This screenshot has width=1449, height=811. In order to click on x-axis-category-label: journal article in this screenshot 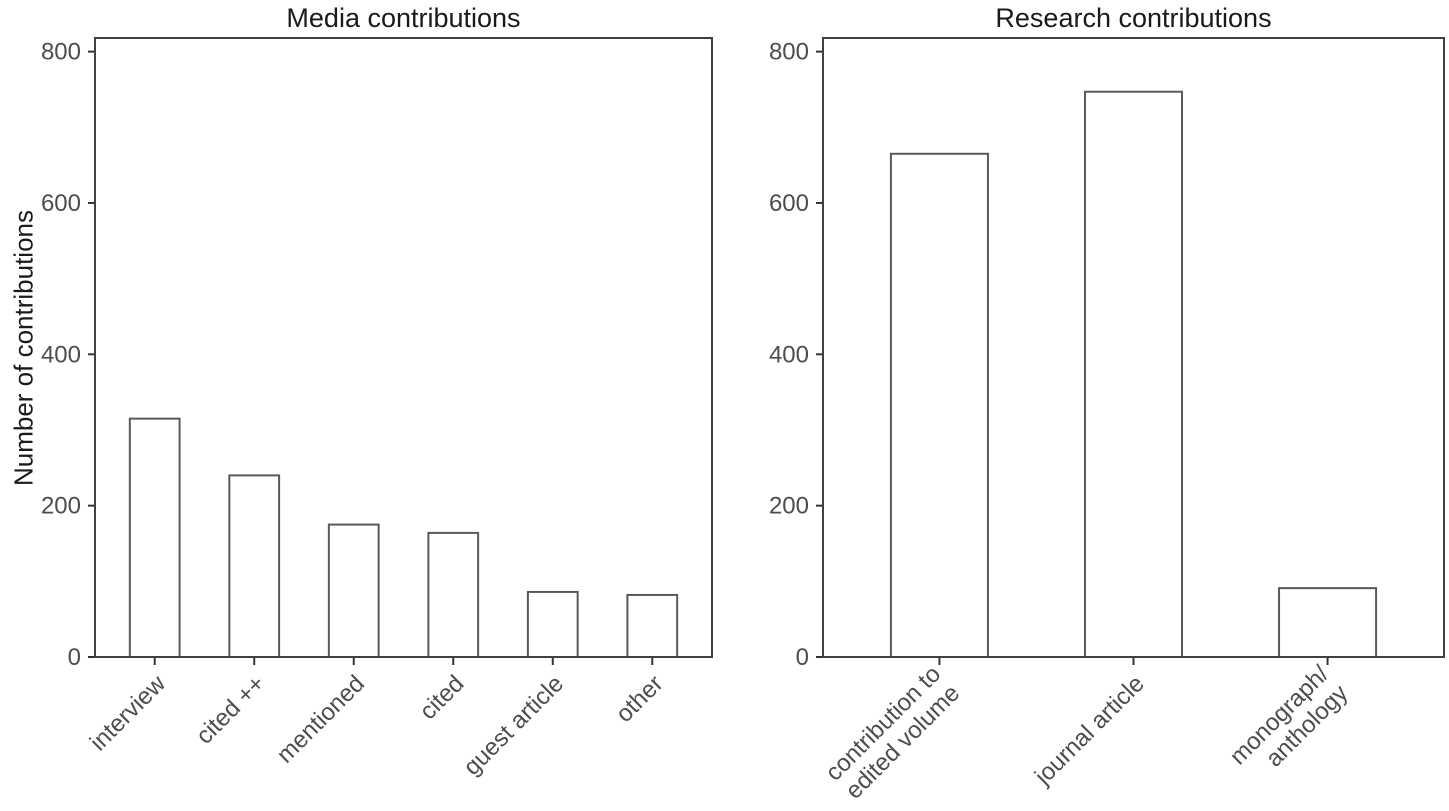, I will do `click(1089, 730)`.